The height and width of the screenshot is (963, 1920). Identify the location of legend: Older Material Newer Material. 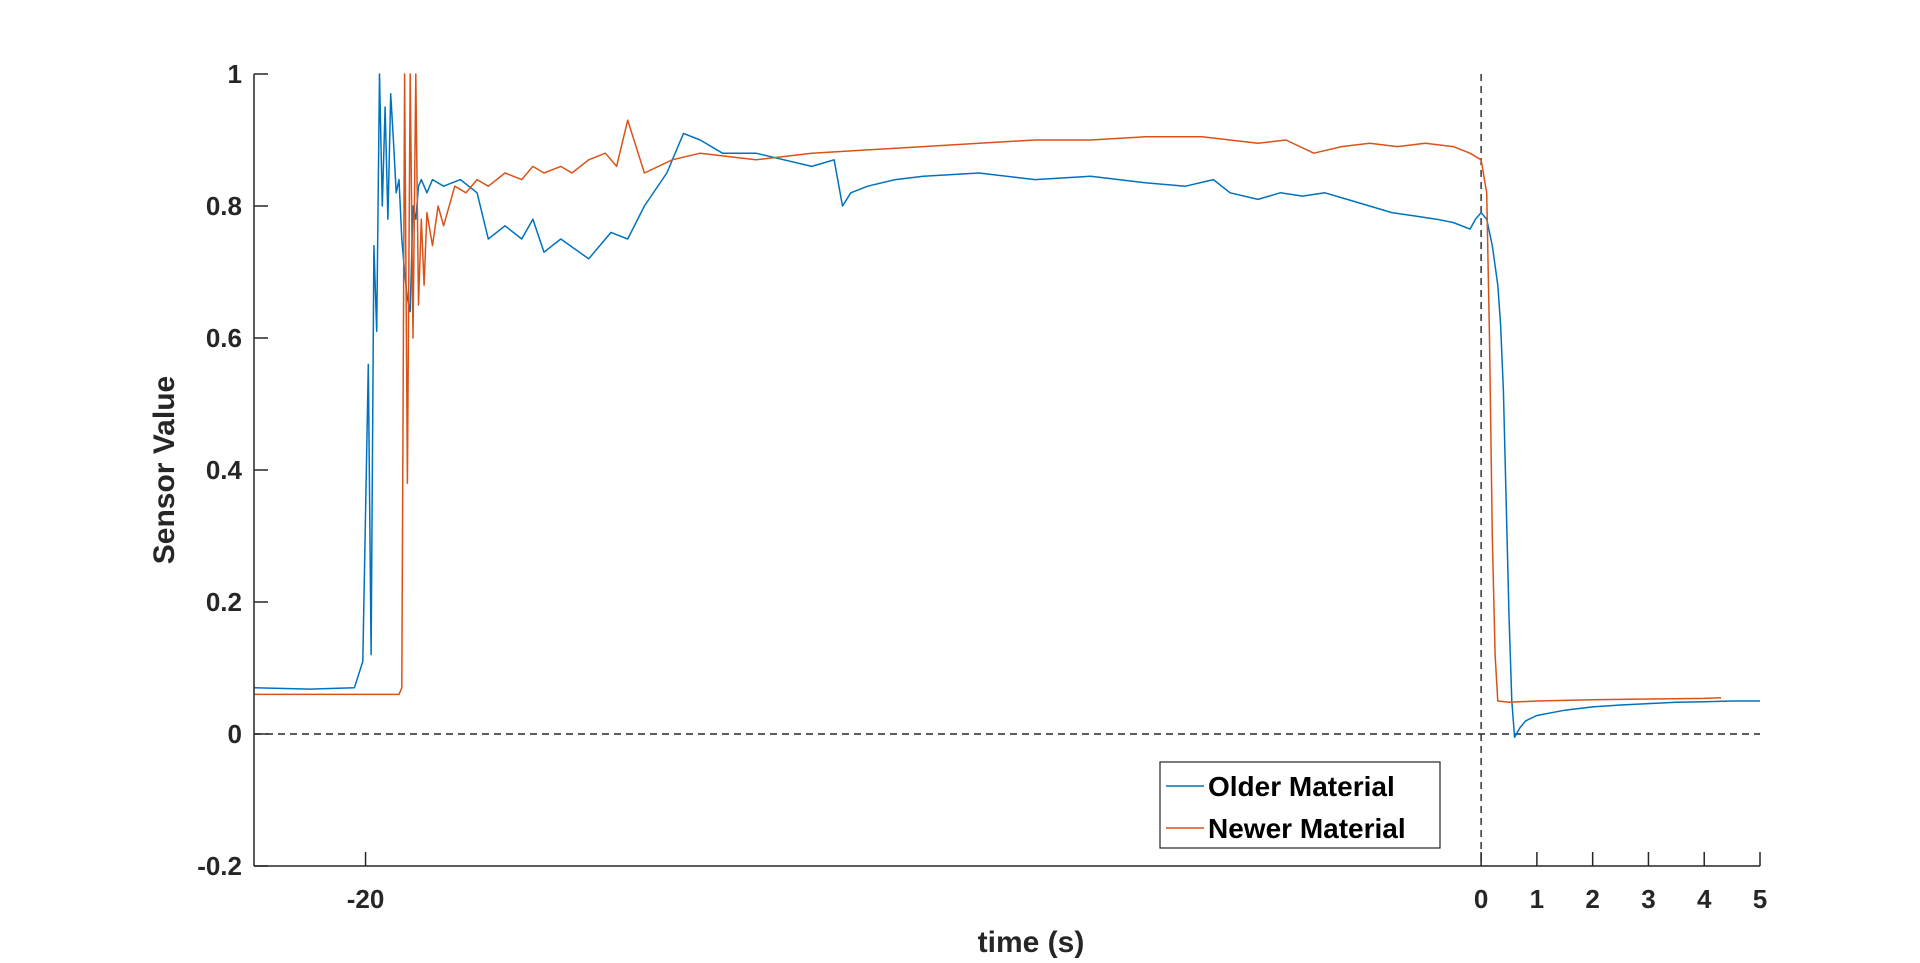
(1300, 805).